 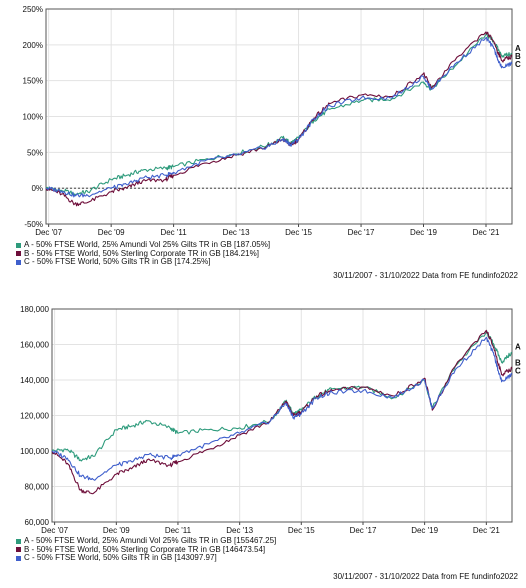 What do you see at coordinates (34, 380) in the screenshot?
I see `y-tick-label: 140,000` at bounding box center [34, 380].